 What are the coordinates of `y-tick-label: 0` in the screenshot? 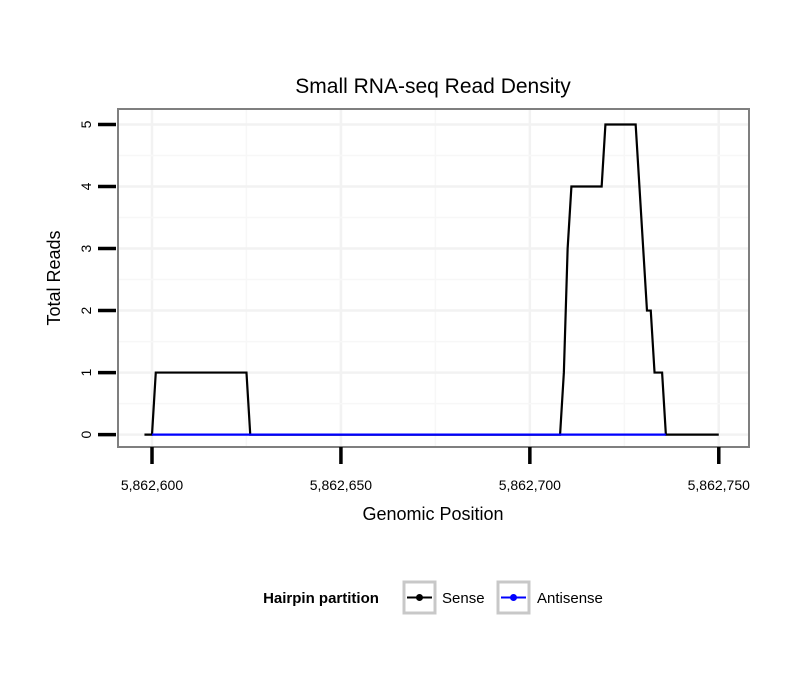 It's located at (86, 434).